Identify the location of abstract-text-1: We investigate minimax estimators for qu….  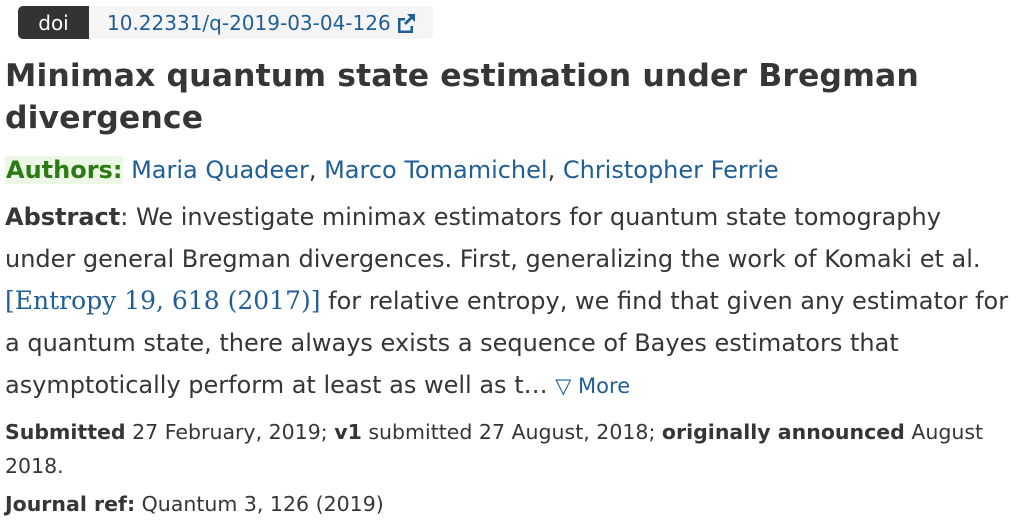
(493, 238).